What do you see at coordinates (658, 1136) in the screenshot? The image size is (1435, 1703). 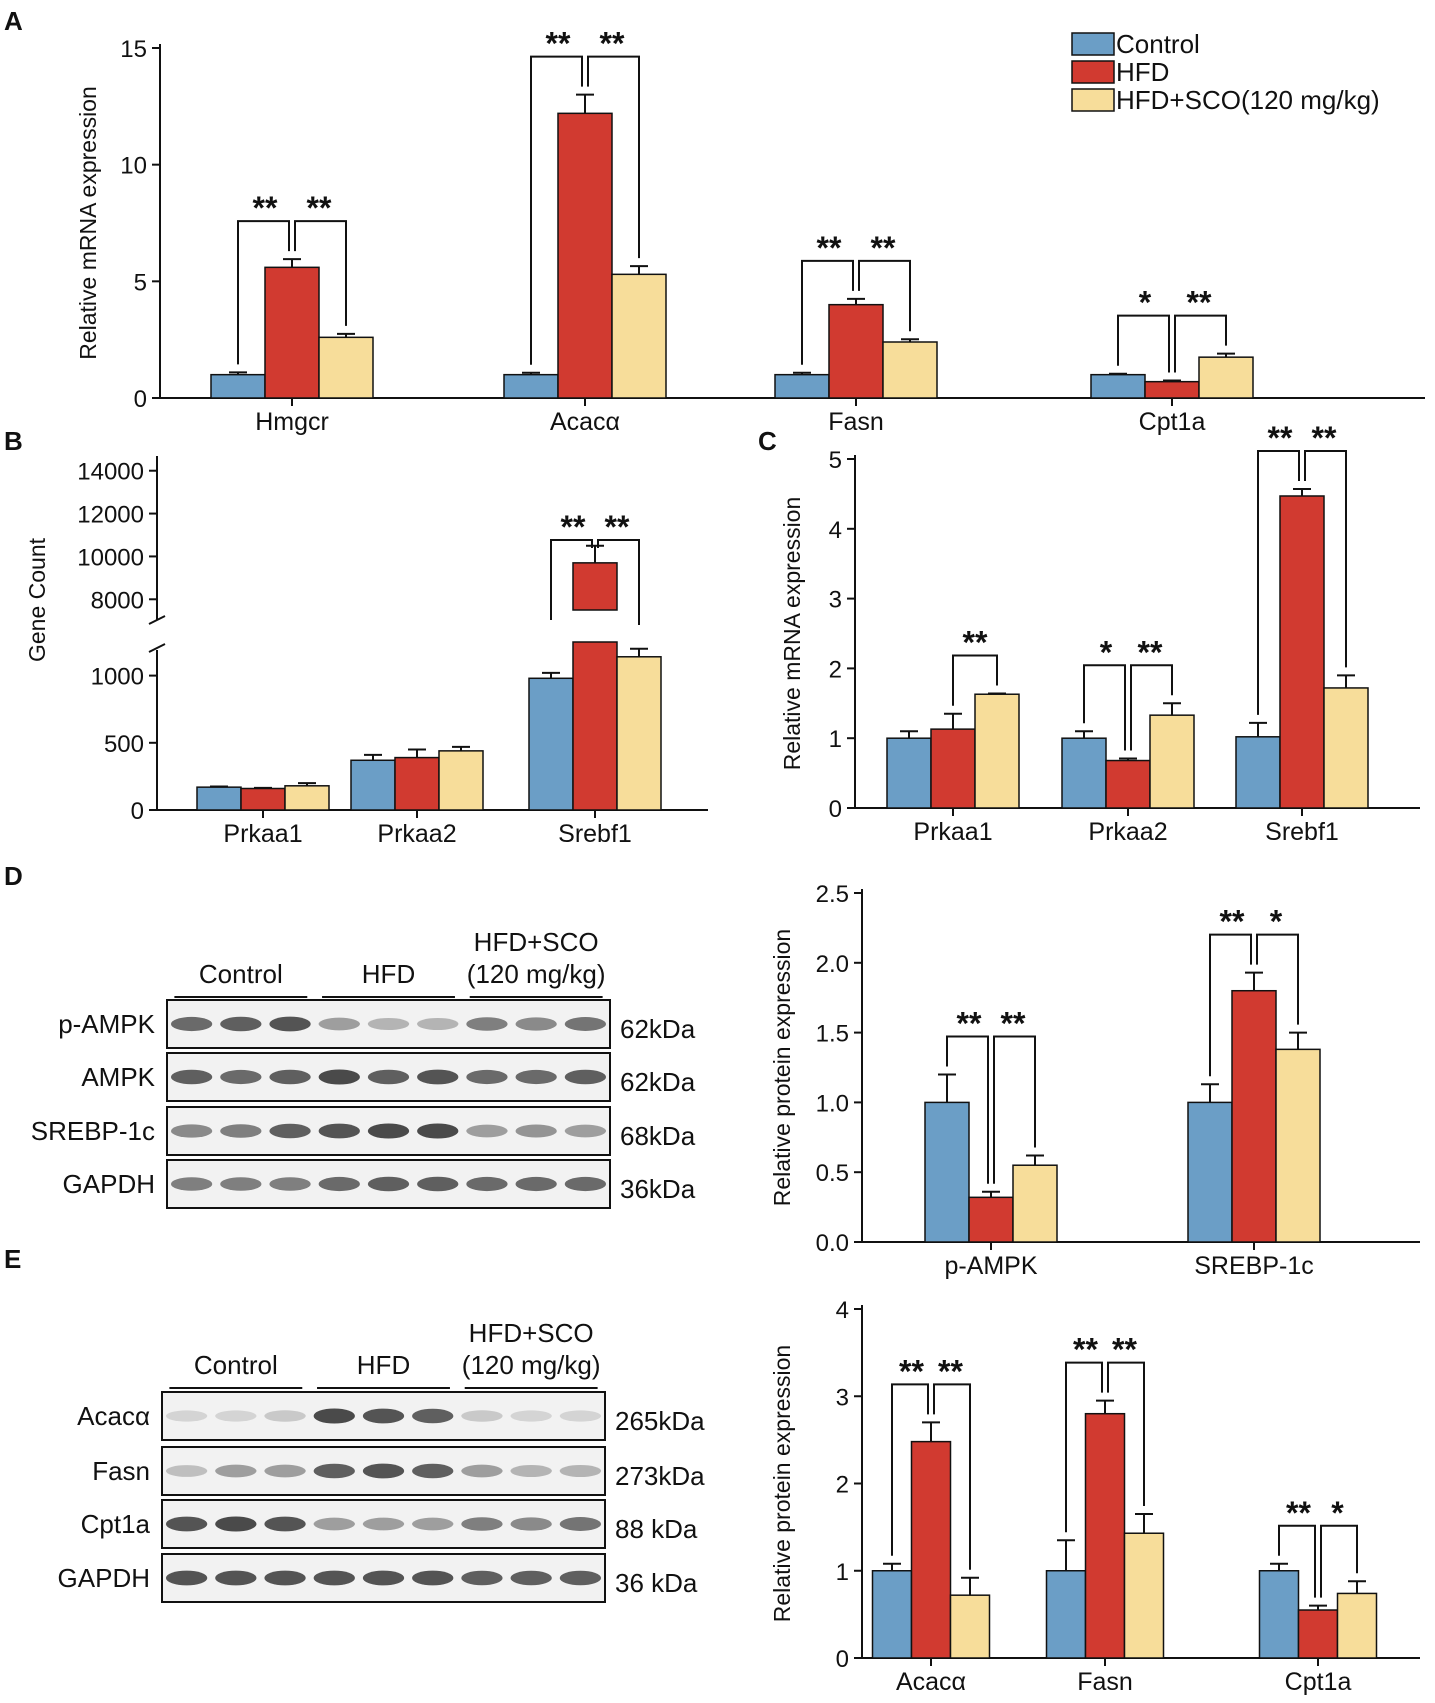 I see `blot-D-kda-label: 68kDa` at bounding box center [658, 1136].